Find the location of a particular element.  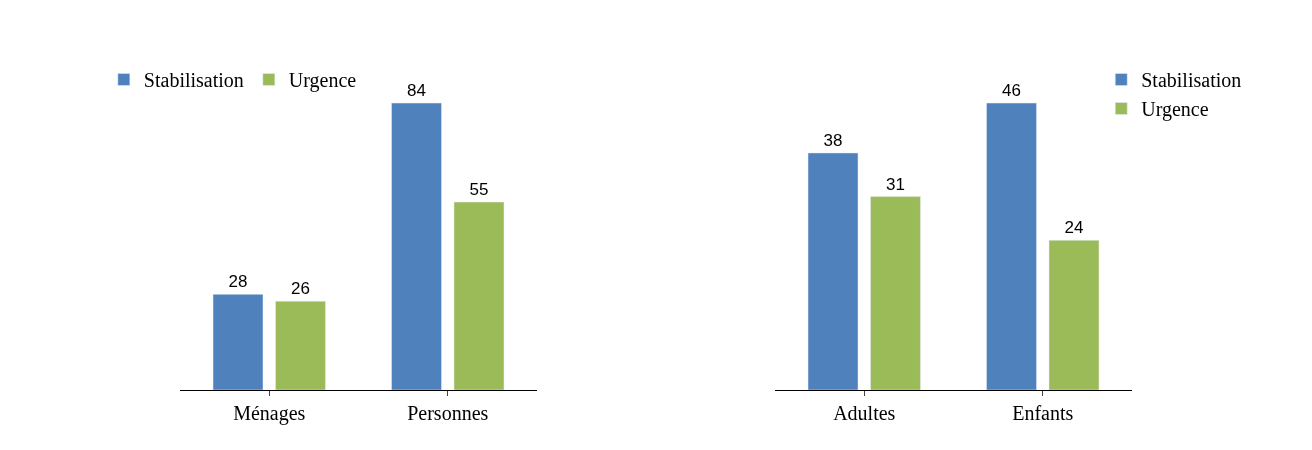

data-label: 55 is located at coordinates (479, 190).